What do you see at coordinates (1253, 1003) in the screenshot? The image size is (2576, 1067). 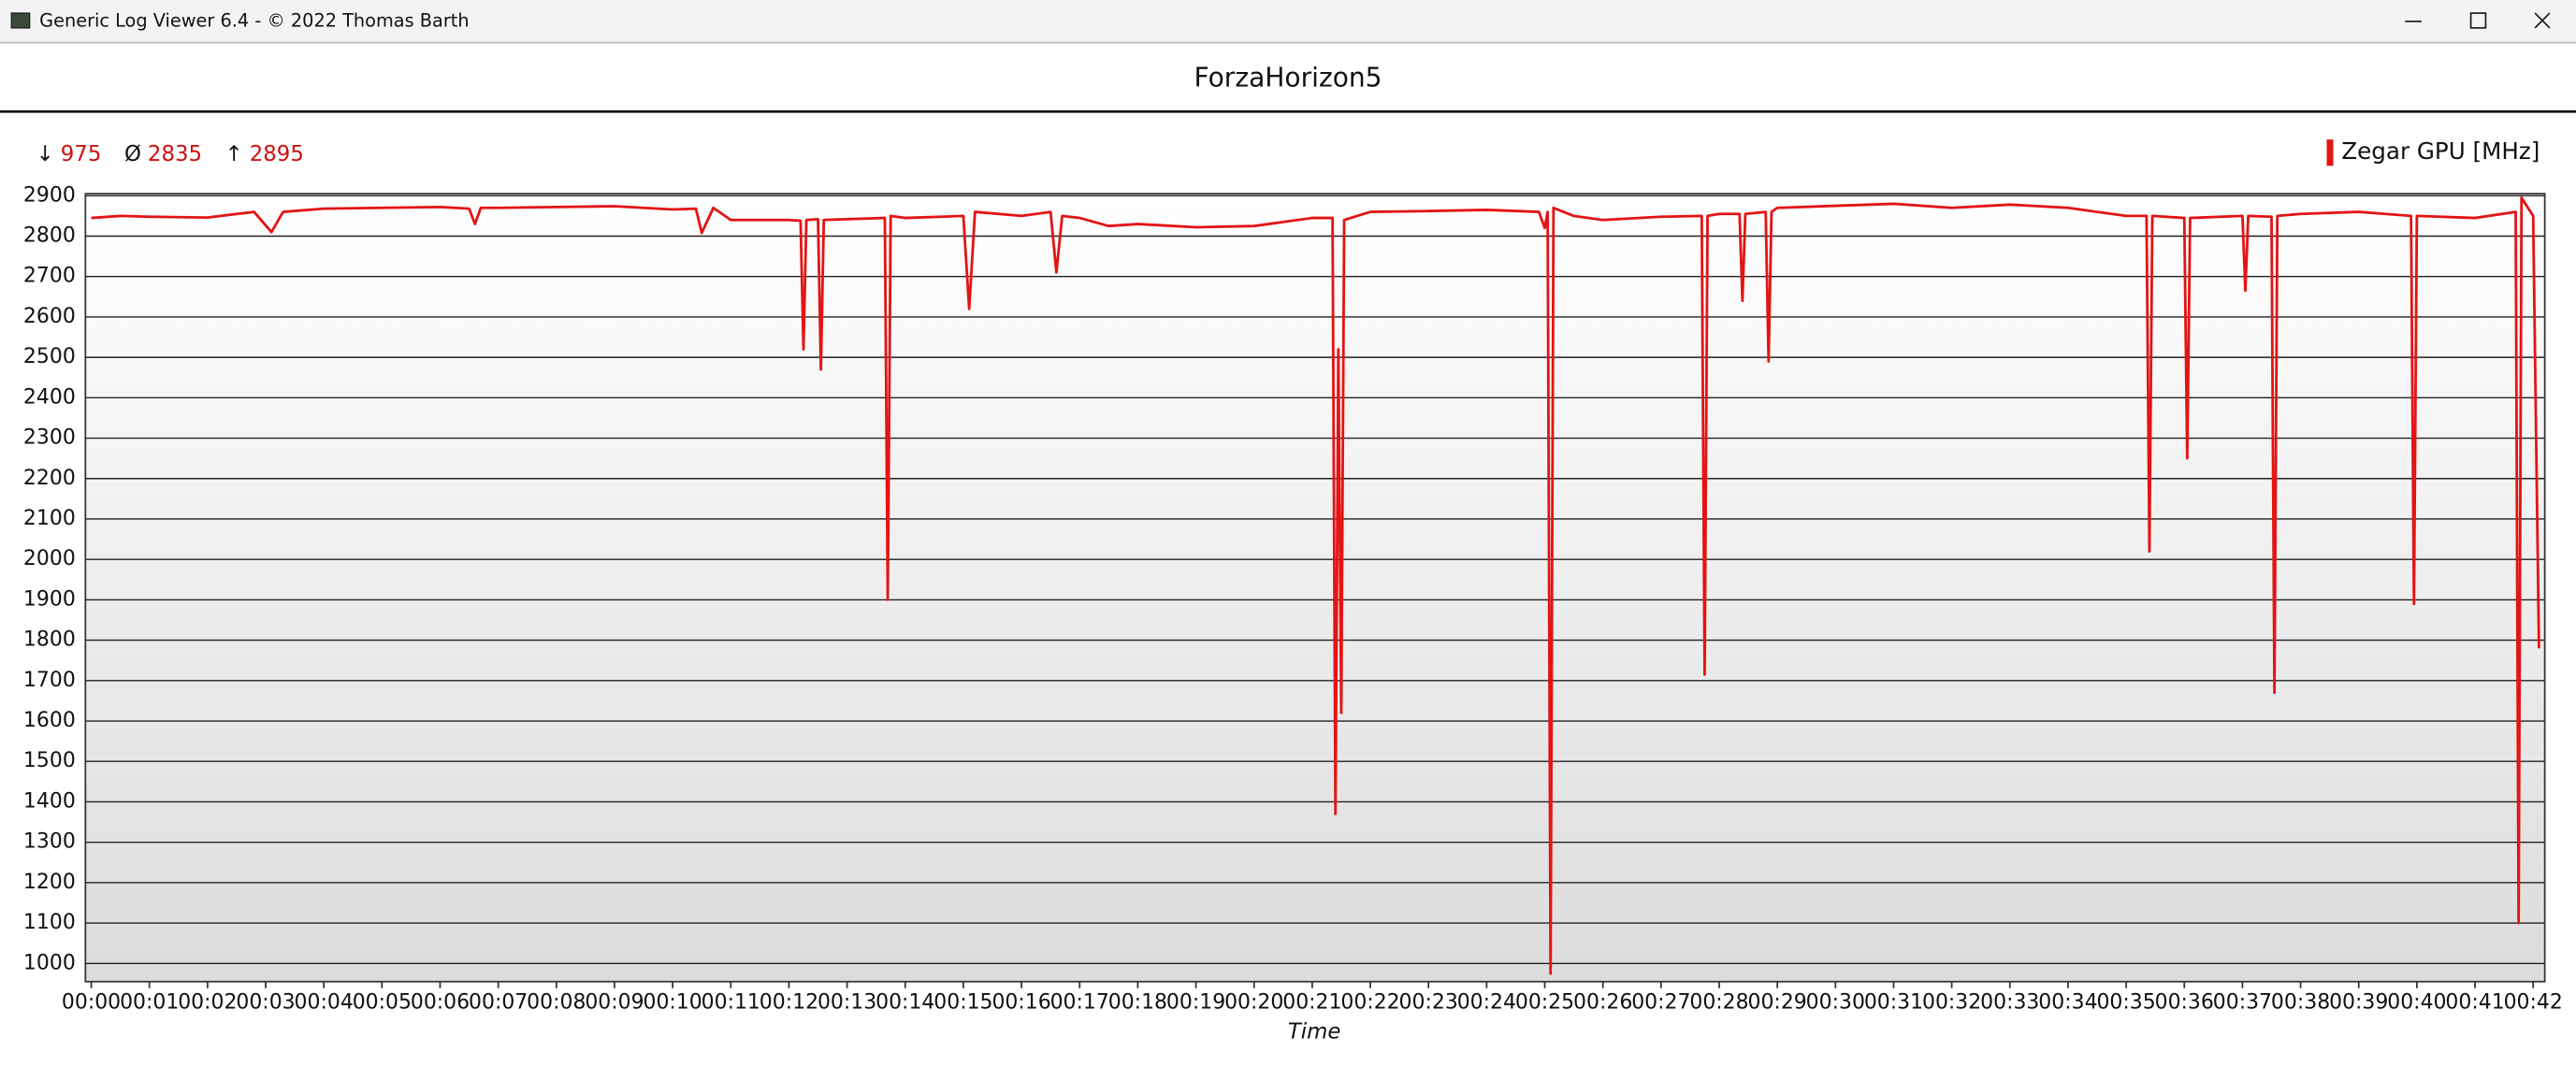 I see `x-tick-label: 00:20` at bounding box center [1253, 1003].